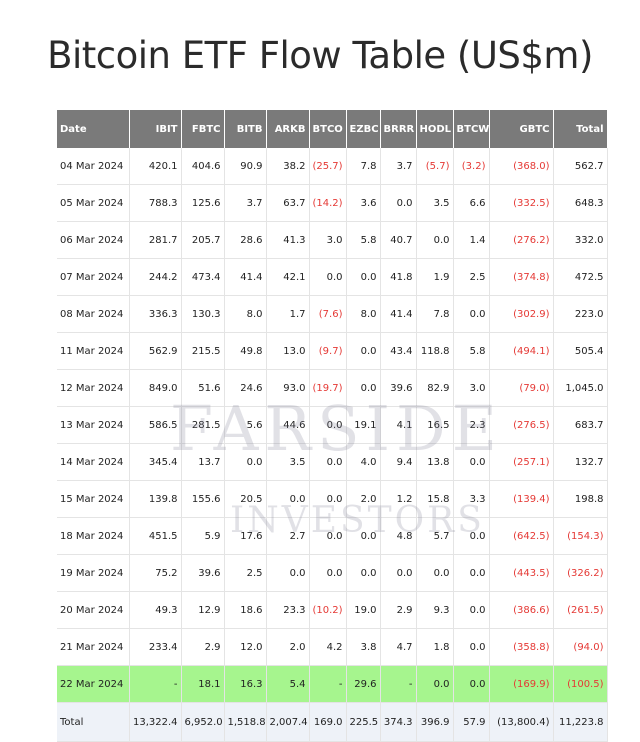  What do you see at coordinates (580, 166) in the screenshot?
I see `table-cell: 562.7` at bounding box center [580, 166].